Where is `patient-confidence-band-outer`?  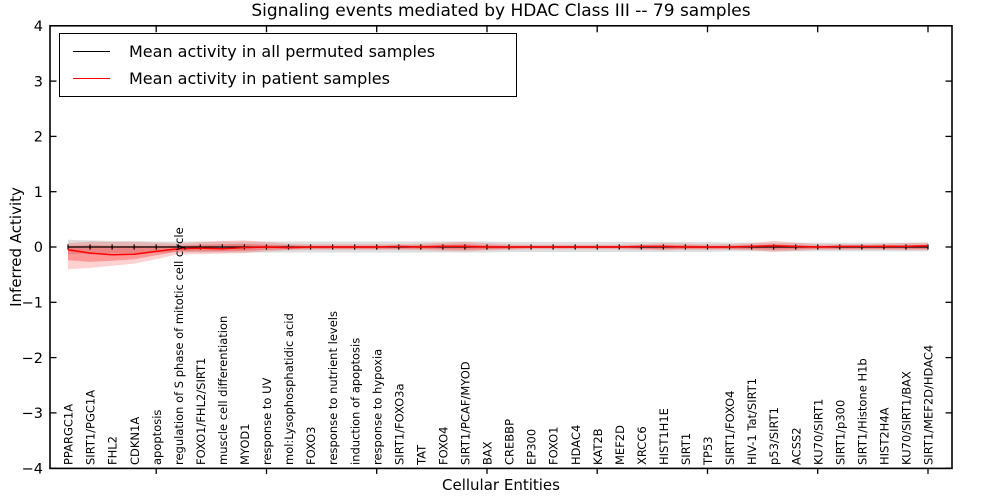
patient-confidence-band-outer is located at coordinates (498, 255).